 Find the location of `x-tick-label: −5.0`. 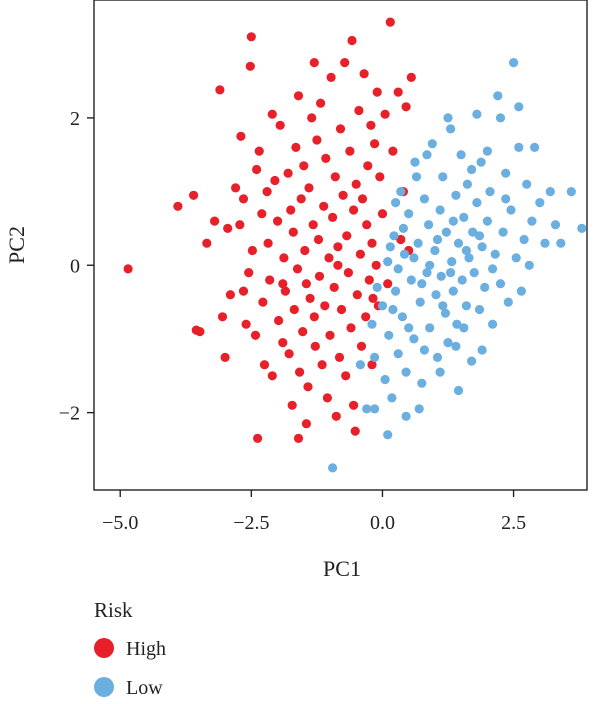

x-tick-label: −5.0 is located at coordinates (120, 523).